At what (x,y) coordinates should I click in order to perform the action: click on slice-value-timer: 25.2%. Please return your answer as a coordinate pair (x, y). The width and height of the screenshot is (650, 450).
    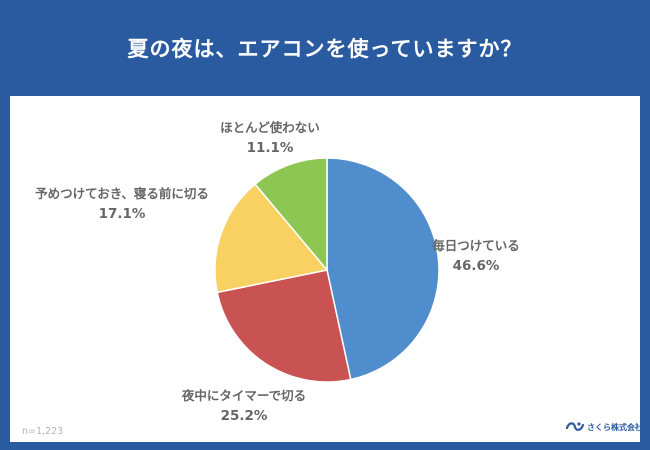
    Looking at the image, I should click on (244, 416).